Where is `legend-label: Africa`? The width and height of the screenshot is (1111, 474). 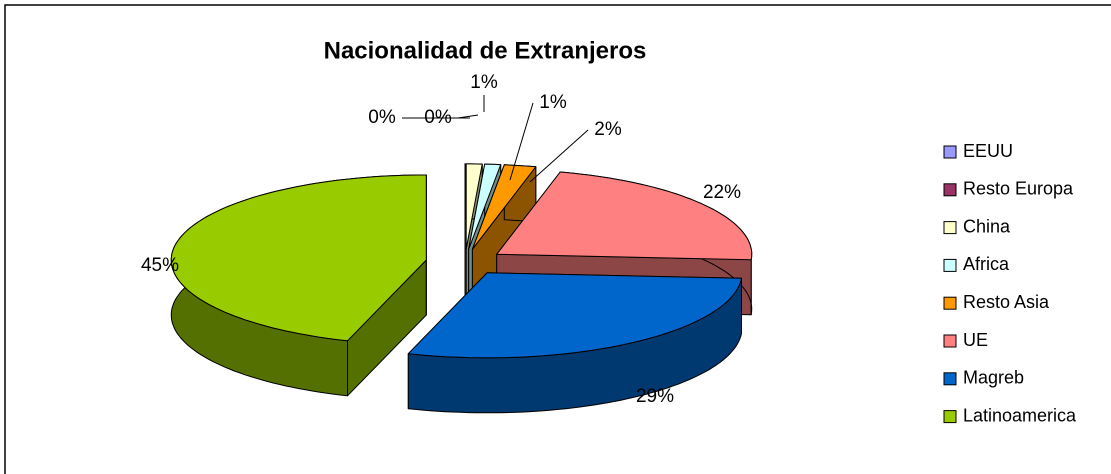 legend-label: Africa is located at coordinates (986, 264).